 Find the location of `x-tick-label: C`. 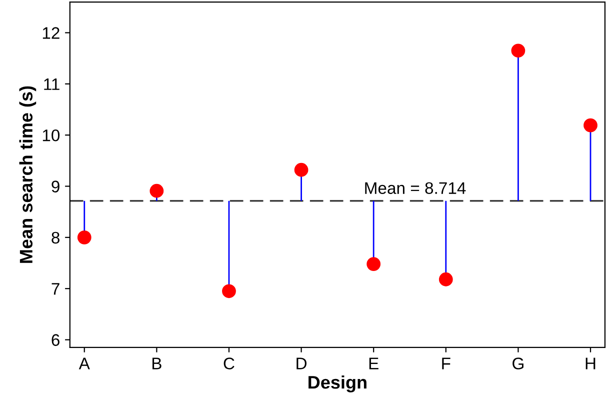

x-tick-label: C is located at coordinates (229, 364).